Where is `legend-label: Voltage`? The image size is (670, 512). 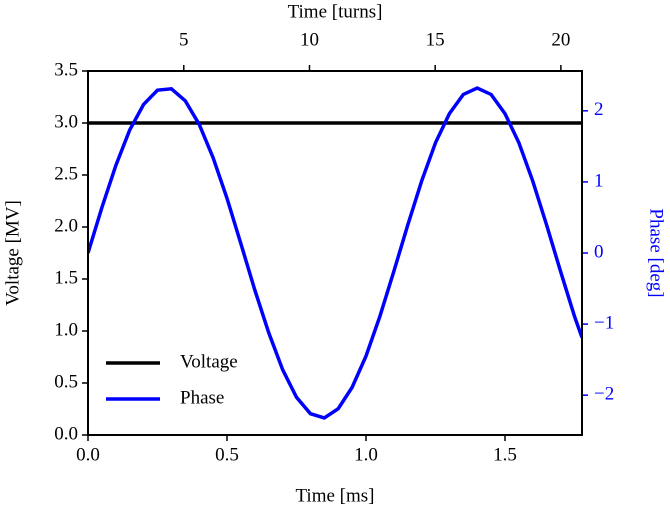
legend-label: Voltage is located at coordinates (209, 361).